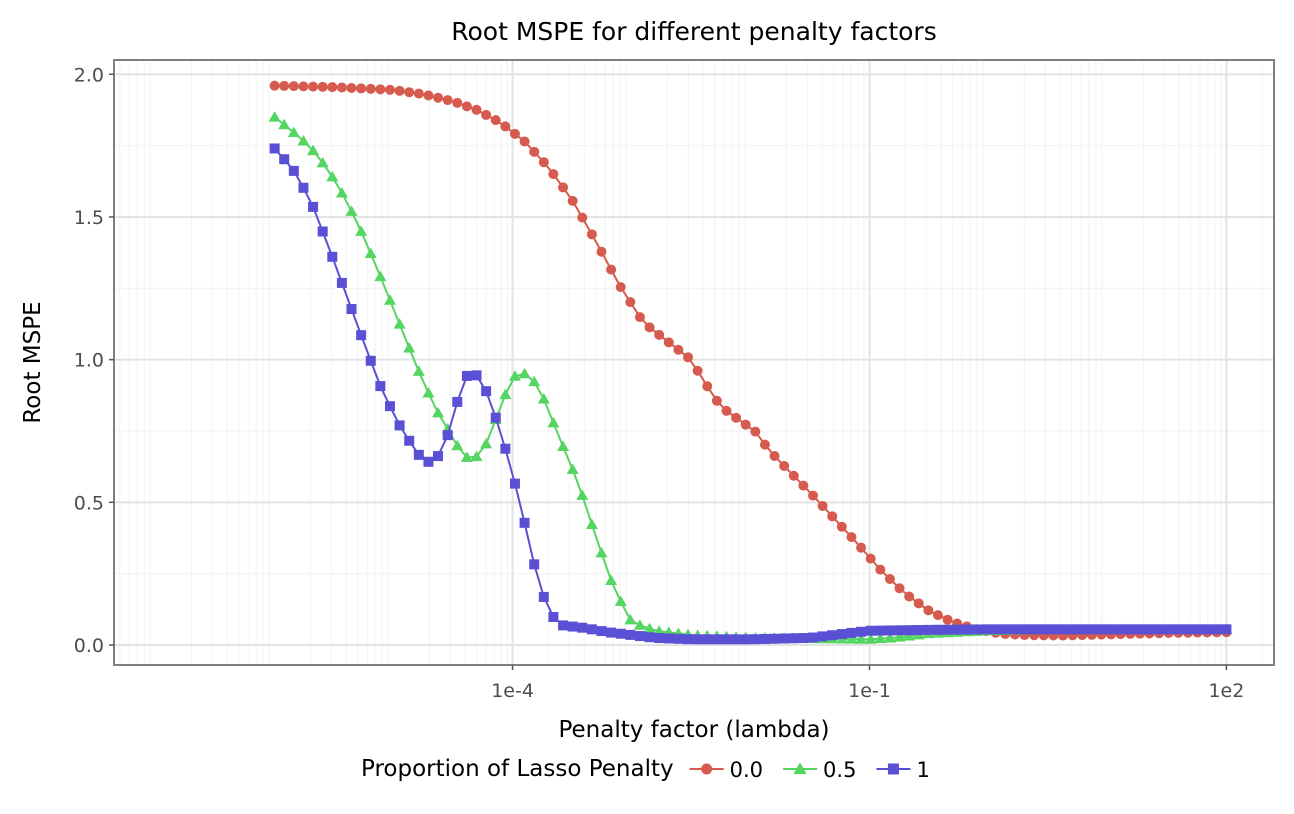 The height and width of the screenshot is (814, 1294). I want to click on y-tick-label: 2.0, so click(89, 75).